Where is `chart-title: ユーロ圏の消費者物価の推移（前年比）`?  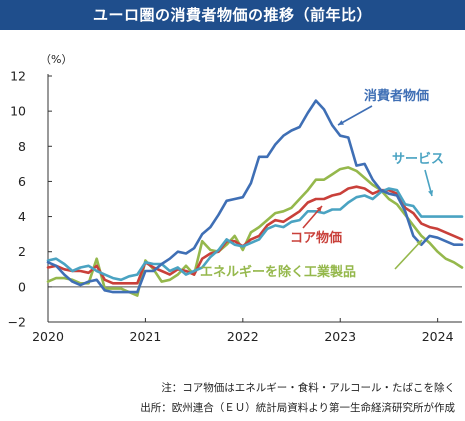
chart-title: ユーロ圏の消費者物価の推移（前年比） is located at coordinates (232, 15).